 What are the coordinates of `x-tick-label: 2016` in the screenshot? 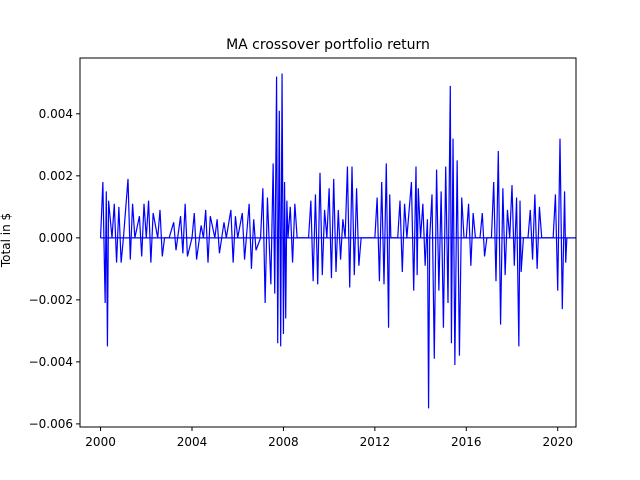 It's located at (466, 442).